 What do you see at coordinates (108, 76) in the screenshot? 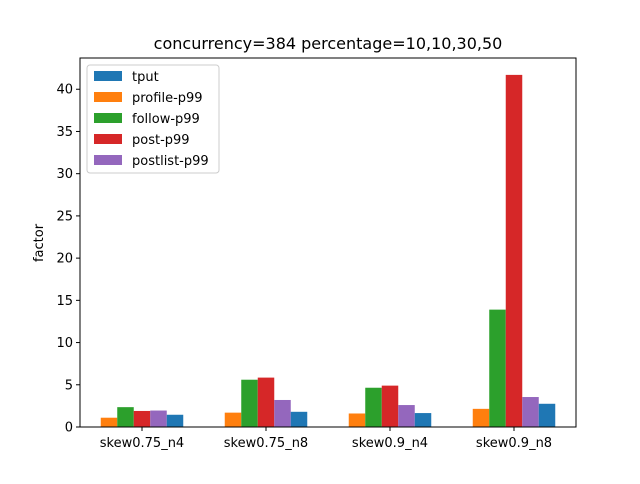
I see `legend-swatch-tput` at bounding box center [108, 76].